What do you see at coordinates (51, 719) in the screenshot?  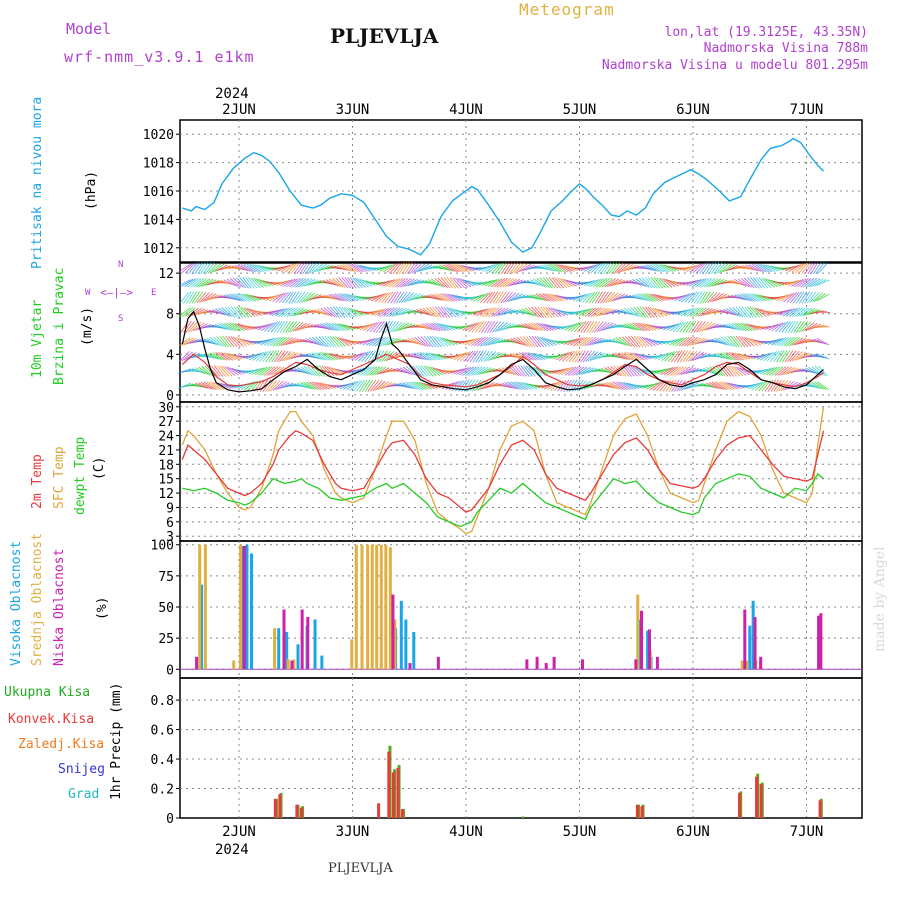 I see `precip-legend-conv: Konvek.Kisa` at bounding box center [51, 719].